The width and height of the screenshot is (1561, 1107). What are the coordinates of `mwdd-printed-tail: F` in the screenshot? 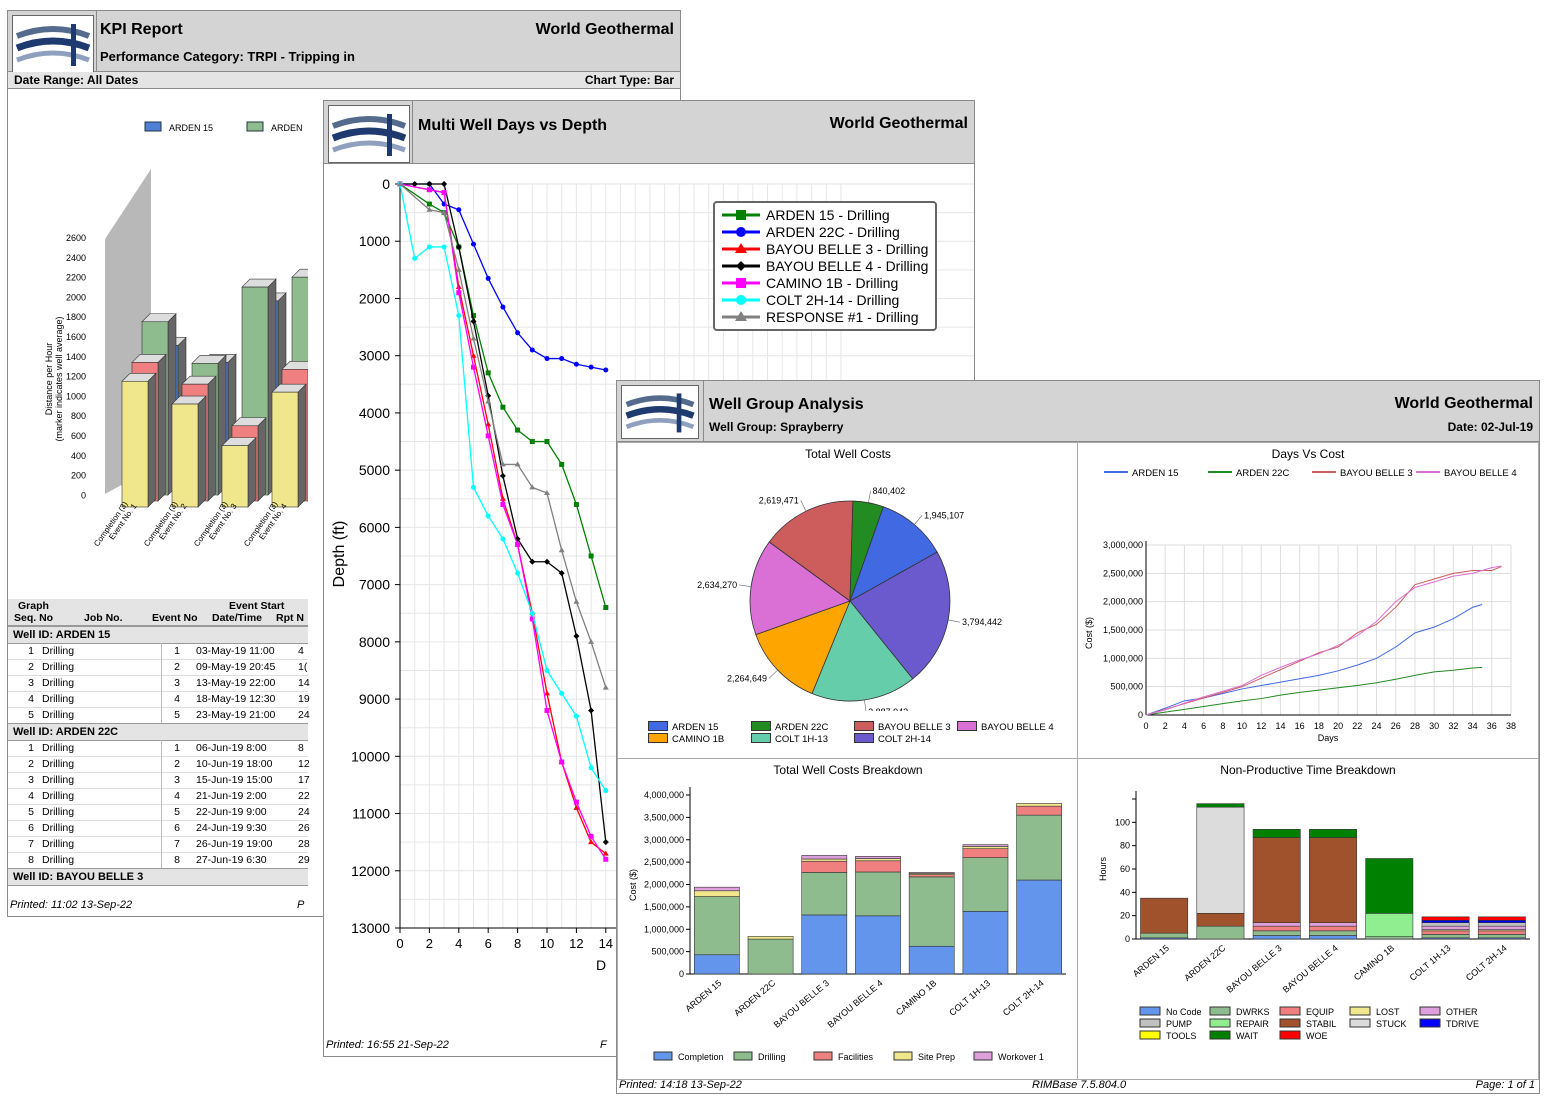 It's located at (603, 1045).